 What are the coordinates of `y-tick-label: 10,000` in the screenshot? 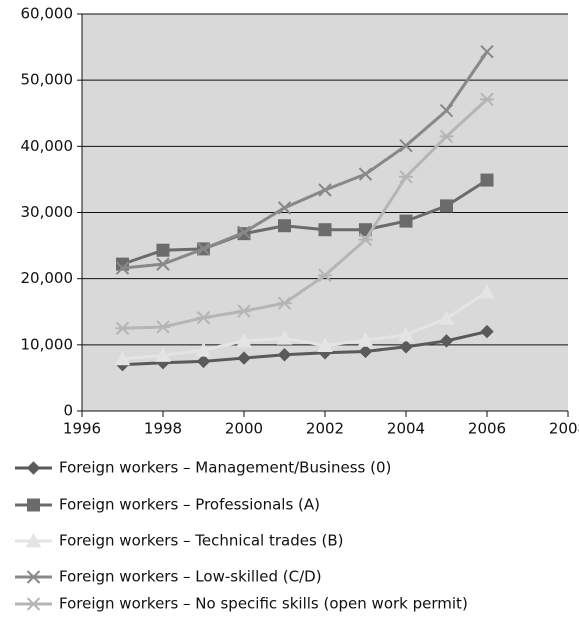 It's located at (47, 344).